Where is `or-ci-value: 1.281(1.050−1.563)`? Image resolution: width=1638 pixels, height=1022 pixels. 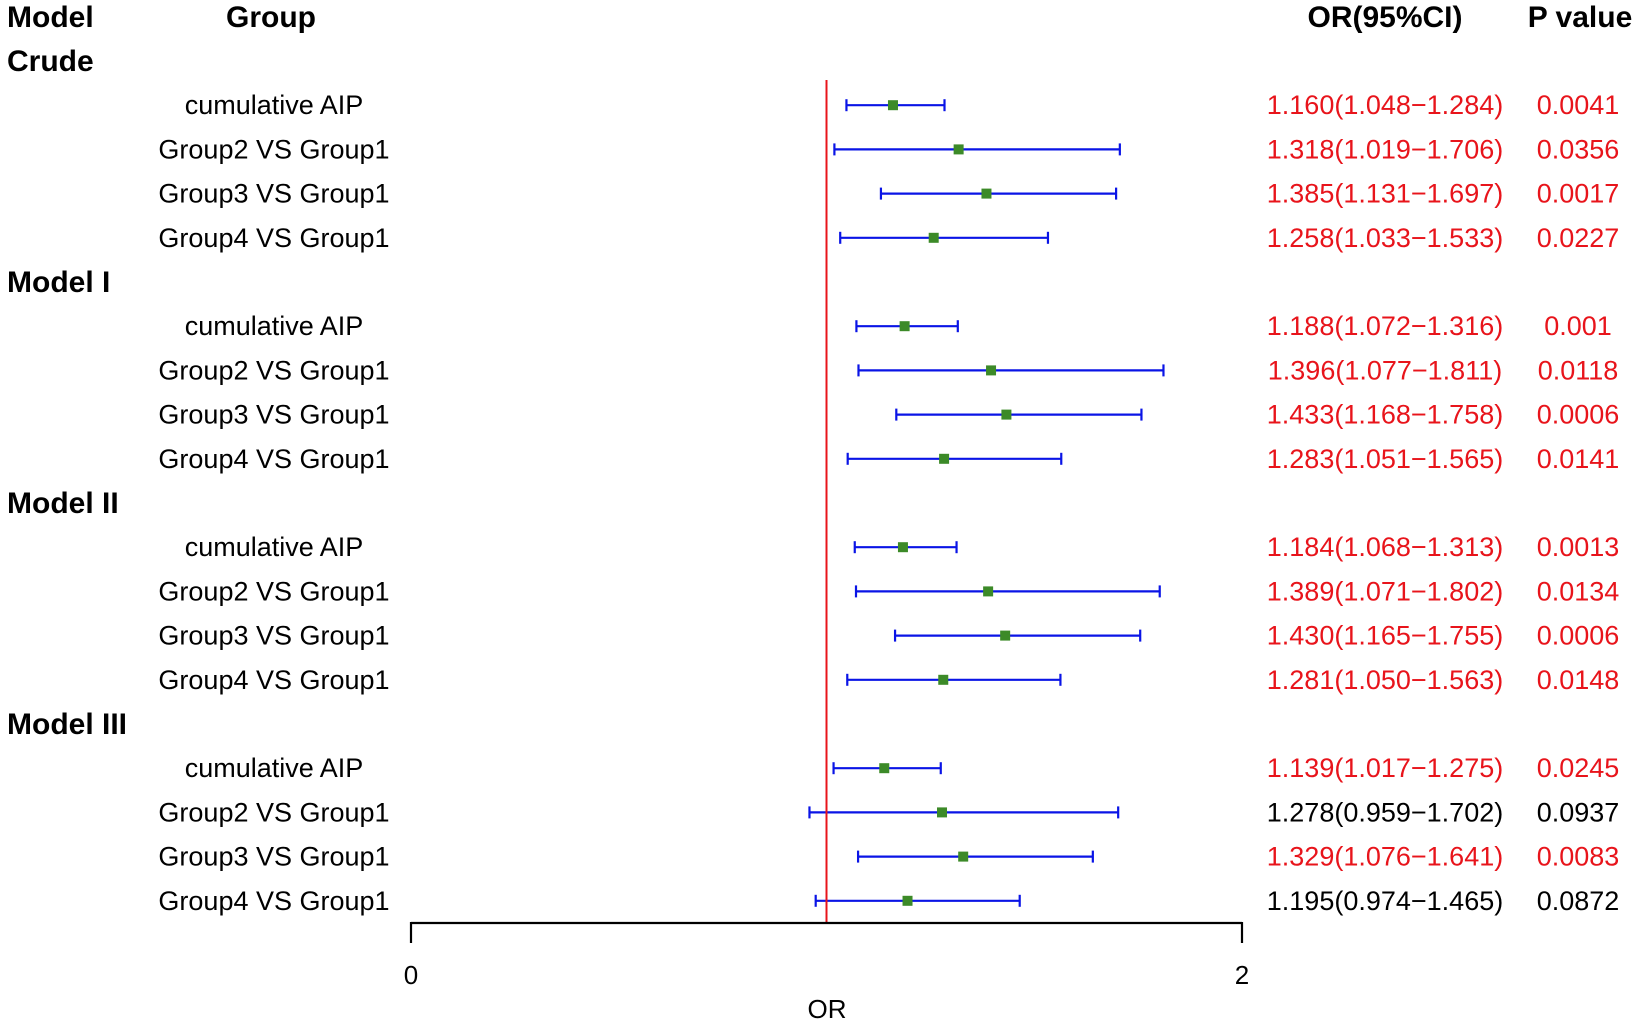
or-ci-value: 1.281(1.050−1.563) is located at coordinates (1385, 680).